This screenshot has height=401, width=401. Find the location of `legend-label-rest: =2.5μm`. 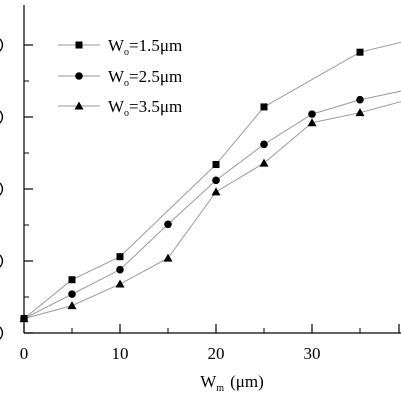

legend-label-rest: =2.5μm is located at coordinates (155, 76).